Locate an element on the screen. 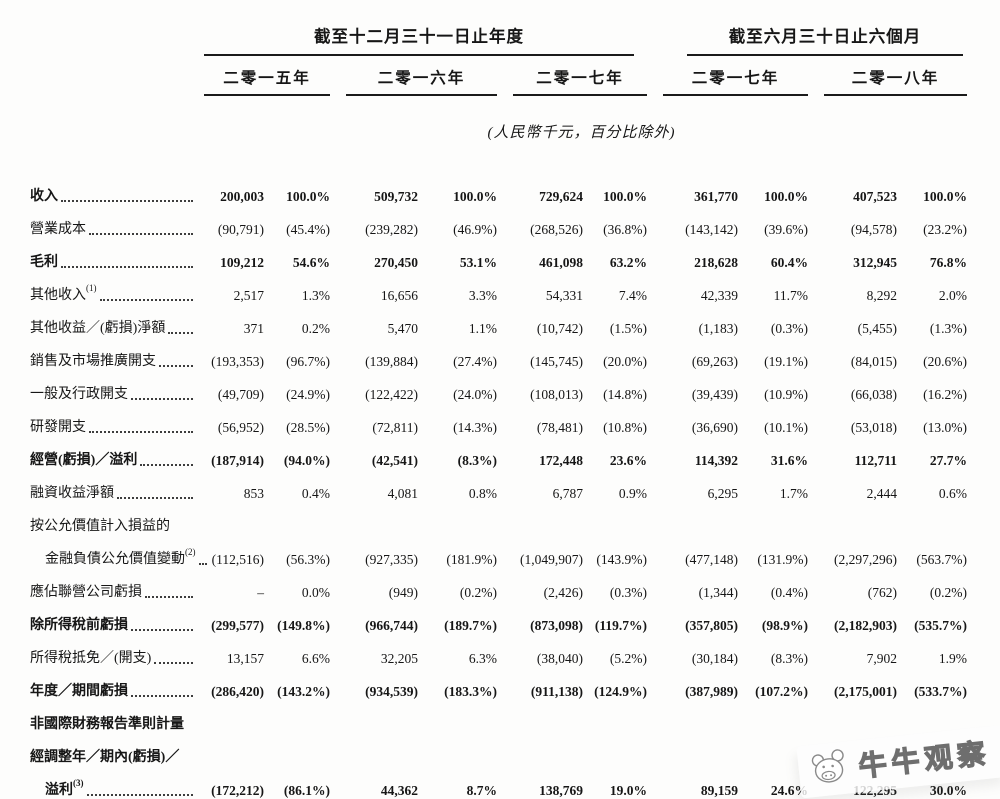 This screenshot has width=1000, height=799. cell-value: (72,811) is located at coordinates (395, 427).